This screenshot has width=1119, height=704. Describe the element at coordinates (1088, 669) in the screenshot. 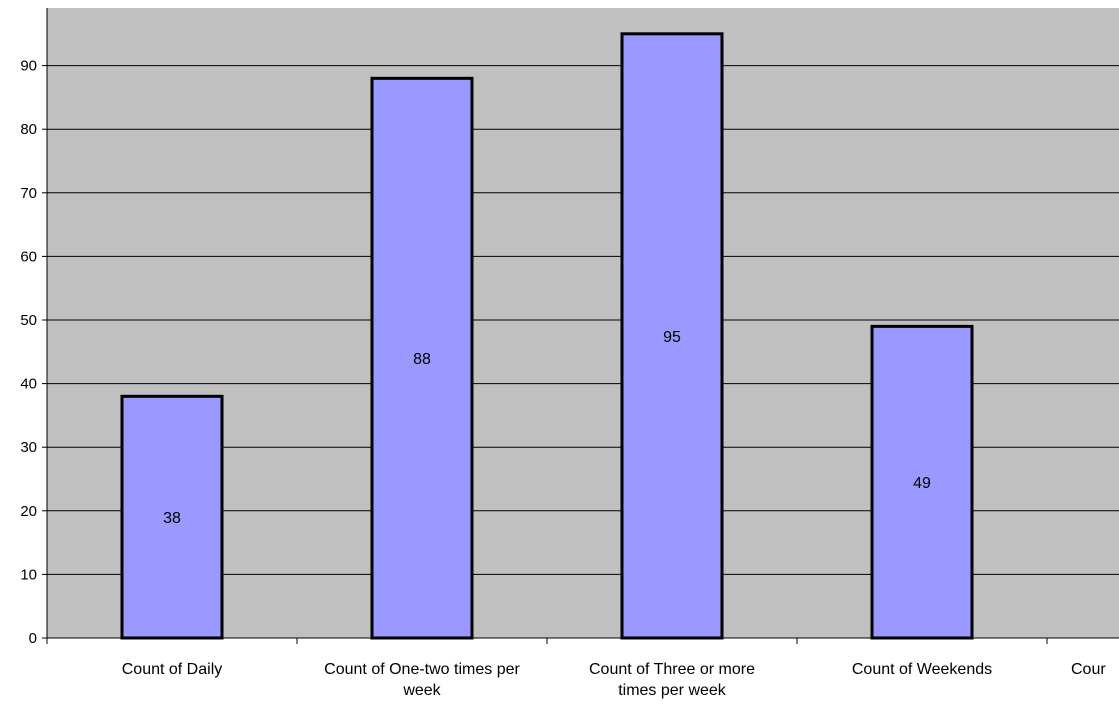

I see `x-tick-label: Cour` at that location.